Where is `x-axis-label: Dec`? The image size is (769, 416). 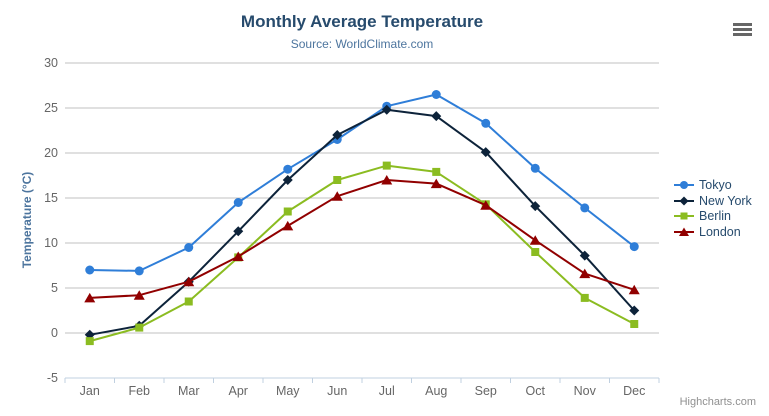 x-axis-label: Dec is located at coordinates (634, 391).